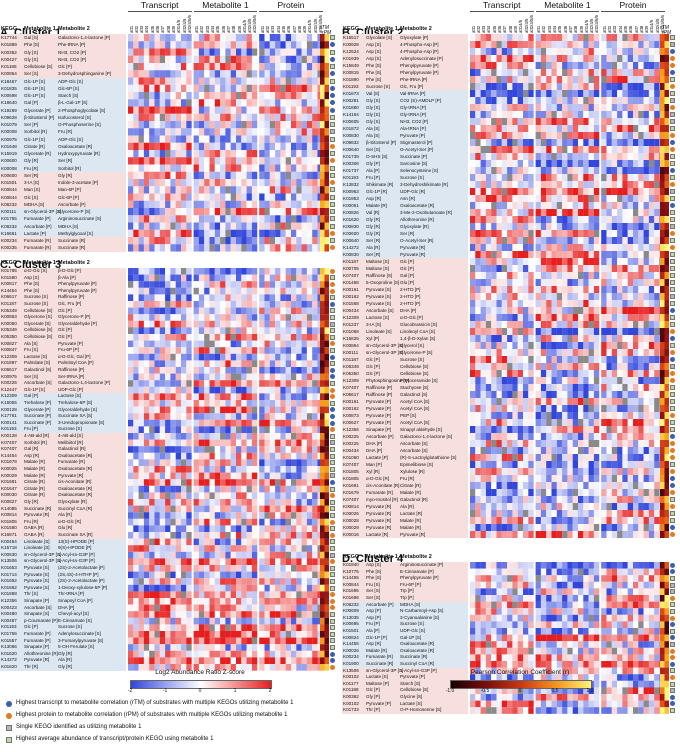 This screenshot has width=680, height=752. Describe the element at coordinates (405, 254) in the screenshot. I see `table-row: K00830 Ser [R] Pyruvate [R]` at that location.